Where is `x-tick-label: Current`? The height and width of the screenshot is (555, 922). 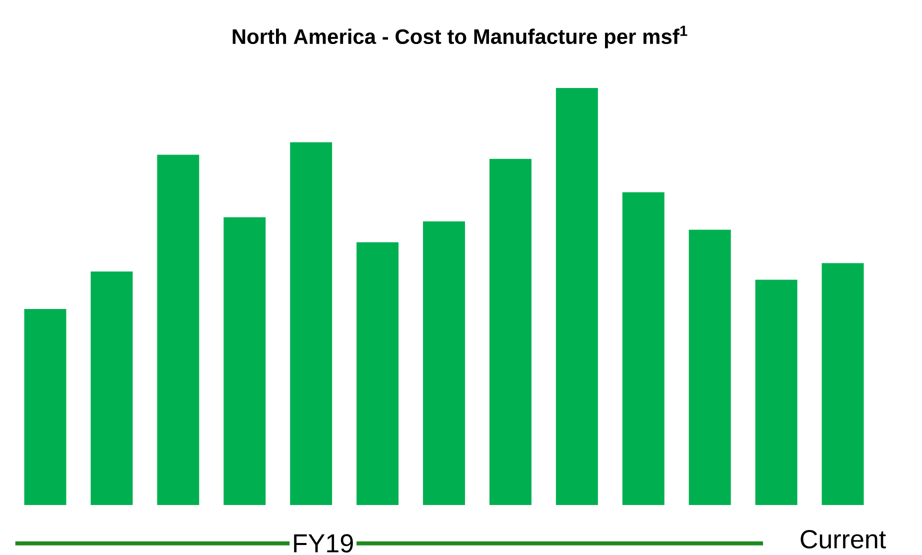
x-tick-label: Current is located at coordinates (843, 539).